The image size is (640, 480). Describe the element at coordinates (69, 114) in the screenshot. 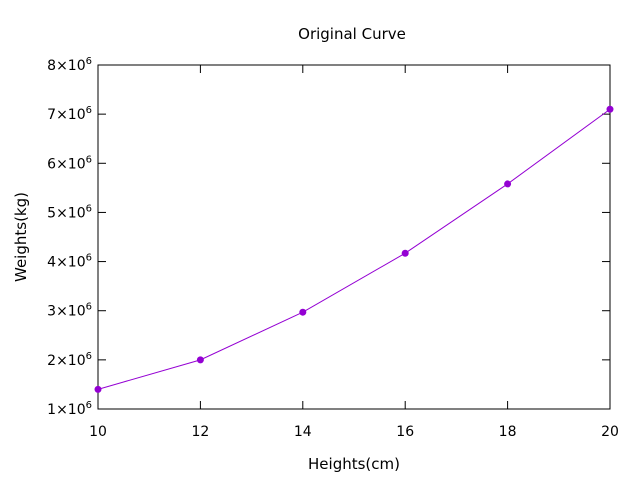

I see `y-tick-label: 7×10⁶` at that location.